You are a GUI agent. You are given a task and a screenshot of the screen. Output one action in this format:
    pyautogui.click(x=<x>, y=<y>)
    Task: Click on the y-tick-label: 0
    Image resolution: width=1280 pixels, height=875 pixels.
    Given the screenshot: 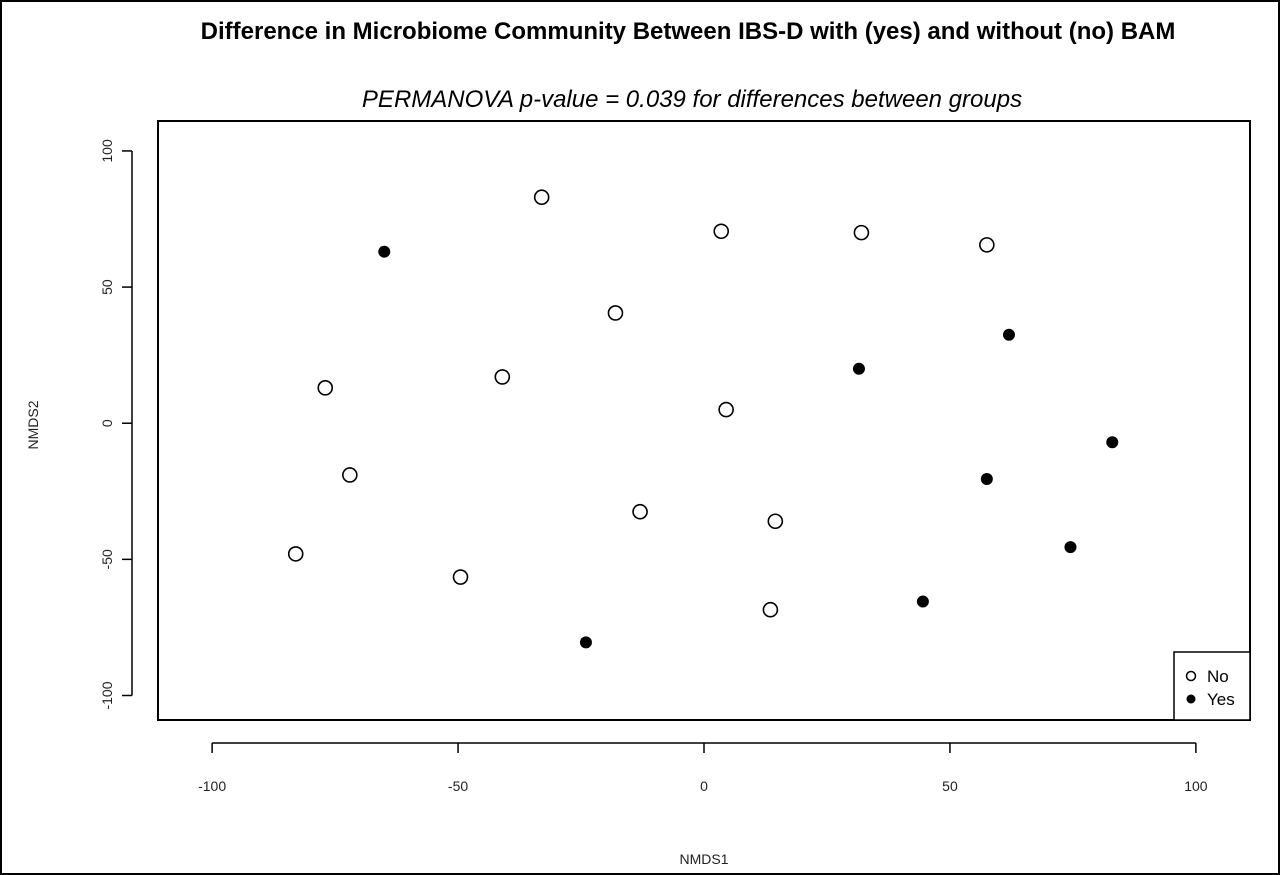 What is the action you would take?
    pyautogui.click(x=107, y=423)
    